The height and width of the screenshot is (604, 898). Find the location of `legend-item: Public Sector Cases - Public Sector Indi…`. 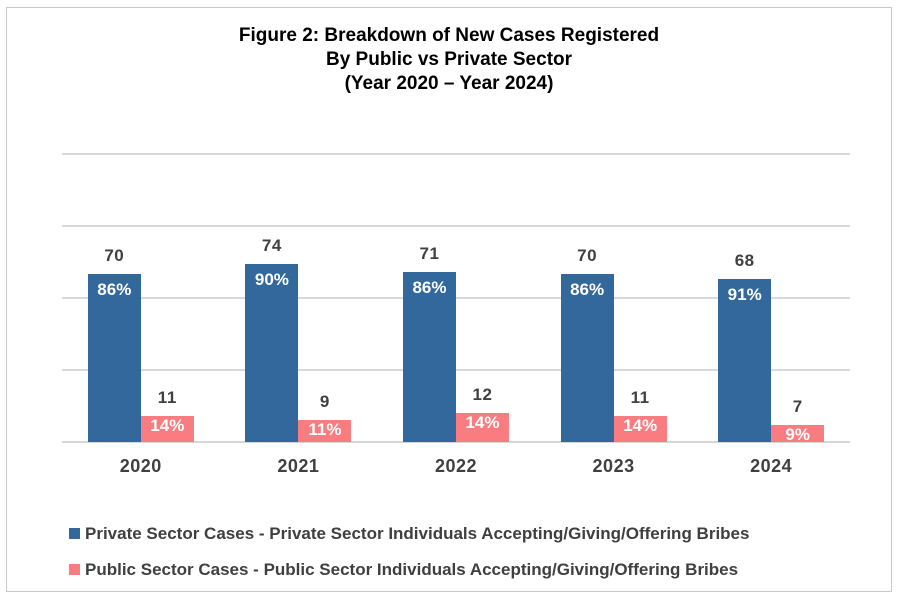

legend-item: Public Sector Cases - Public Sector Indi… is located at coordinates (409, 569).